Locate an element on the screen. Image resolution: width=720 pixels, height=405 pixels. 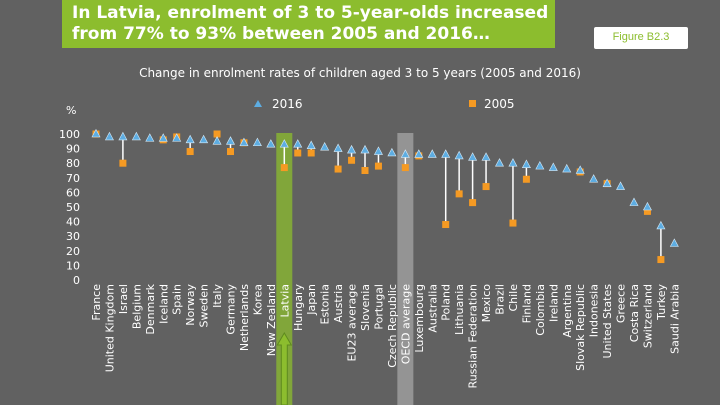
category-label: Czech Republic is located at coordinates (392, 326).